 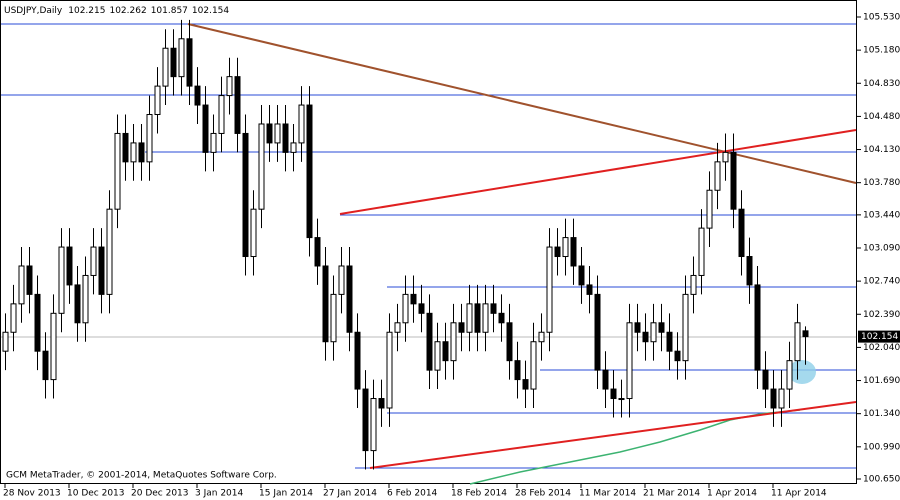 What do you see at coordinates (671, 494) in the screenshot?
I see `x-tick-label: 21 Mar 2014` at bounding box center [671, 494].